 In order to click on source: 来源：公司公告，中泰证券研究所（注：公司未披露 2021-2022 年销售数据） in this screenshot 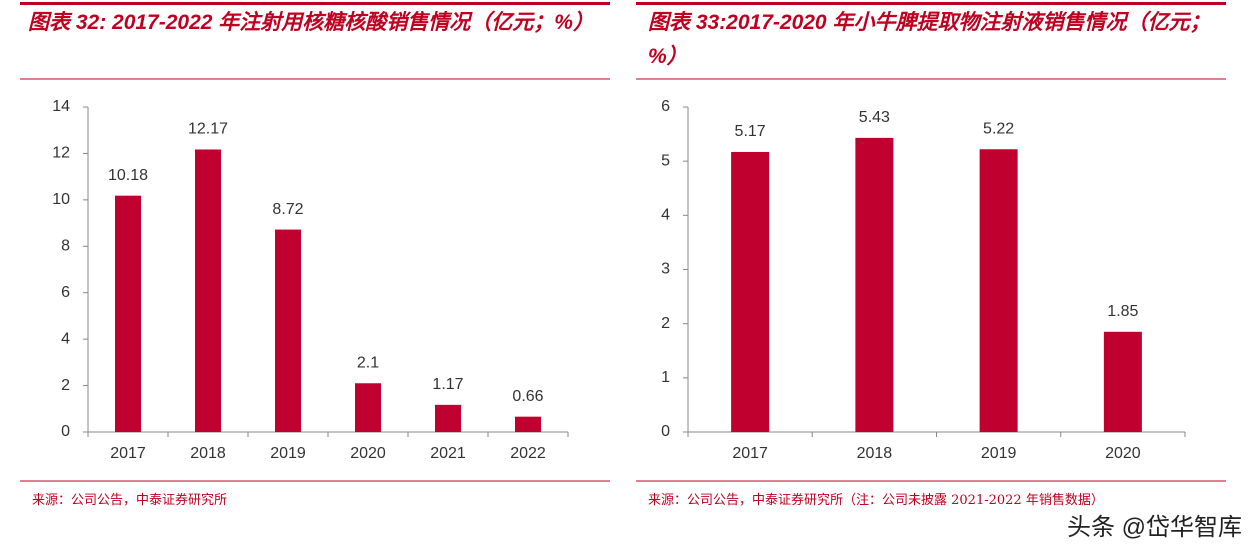, I will do `click(876, 500)`.